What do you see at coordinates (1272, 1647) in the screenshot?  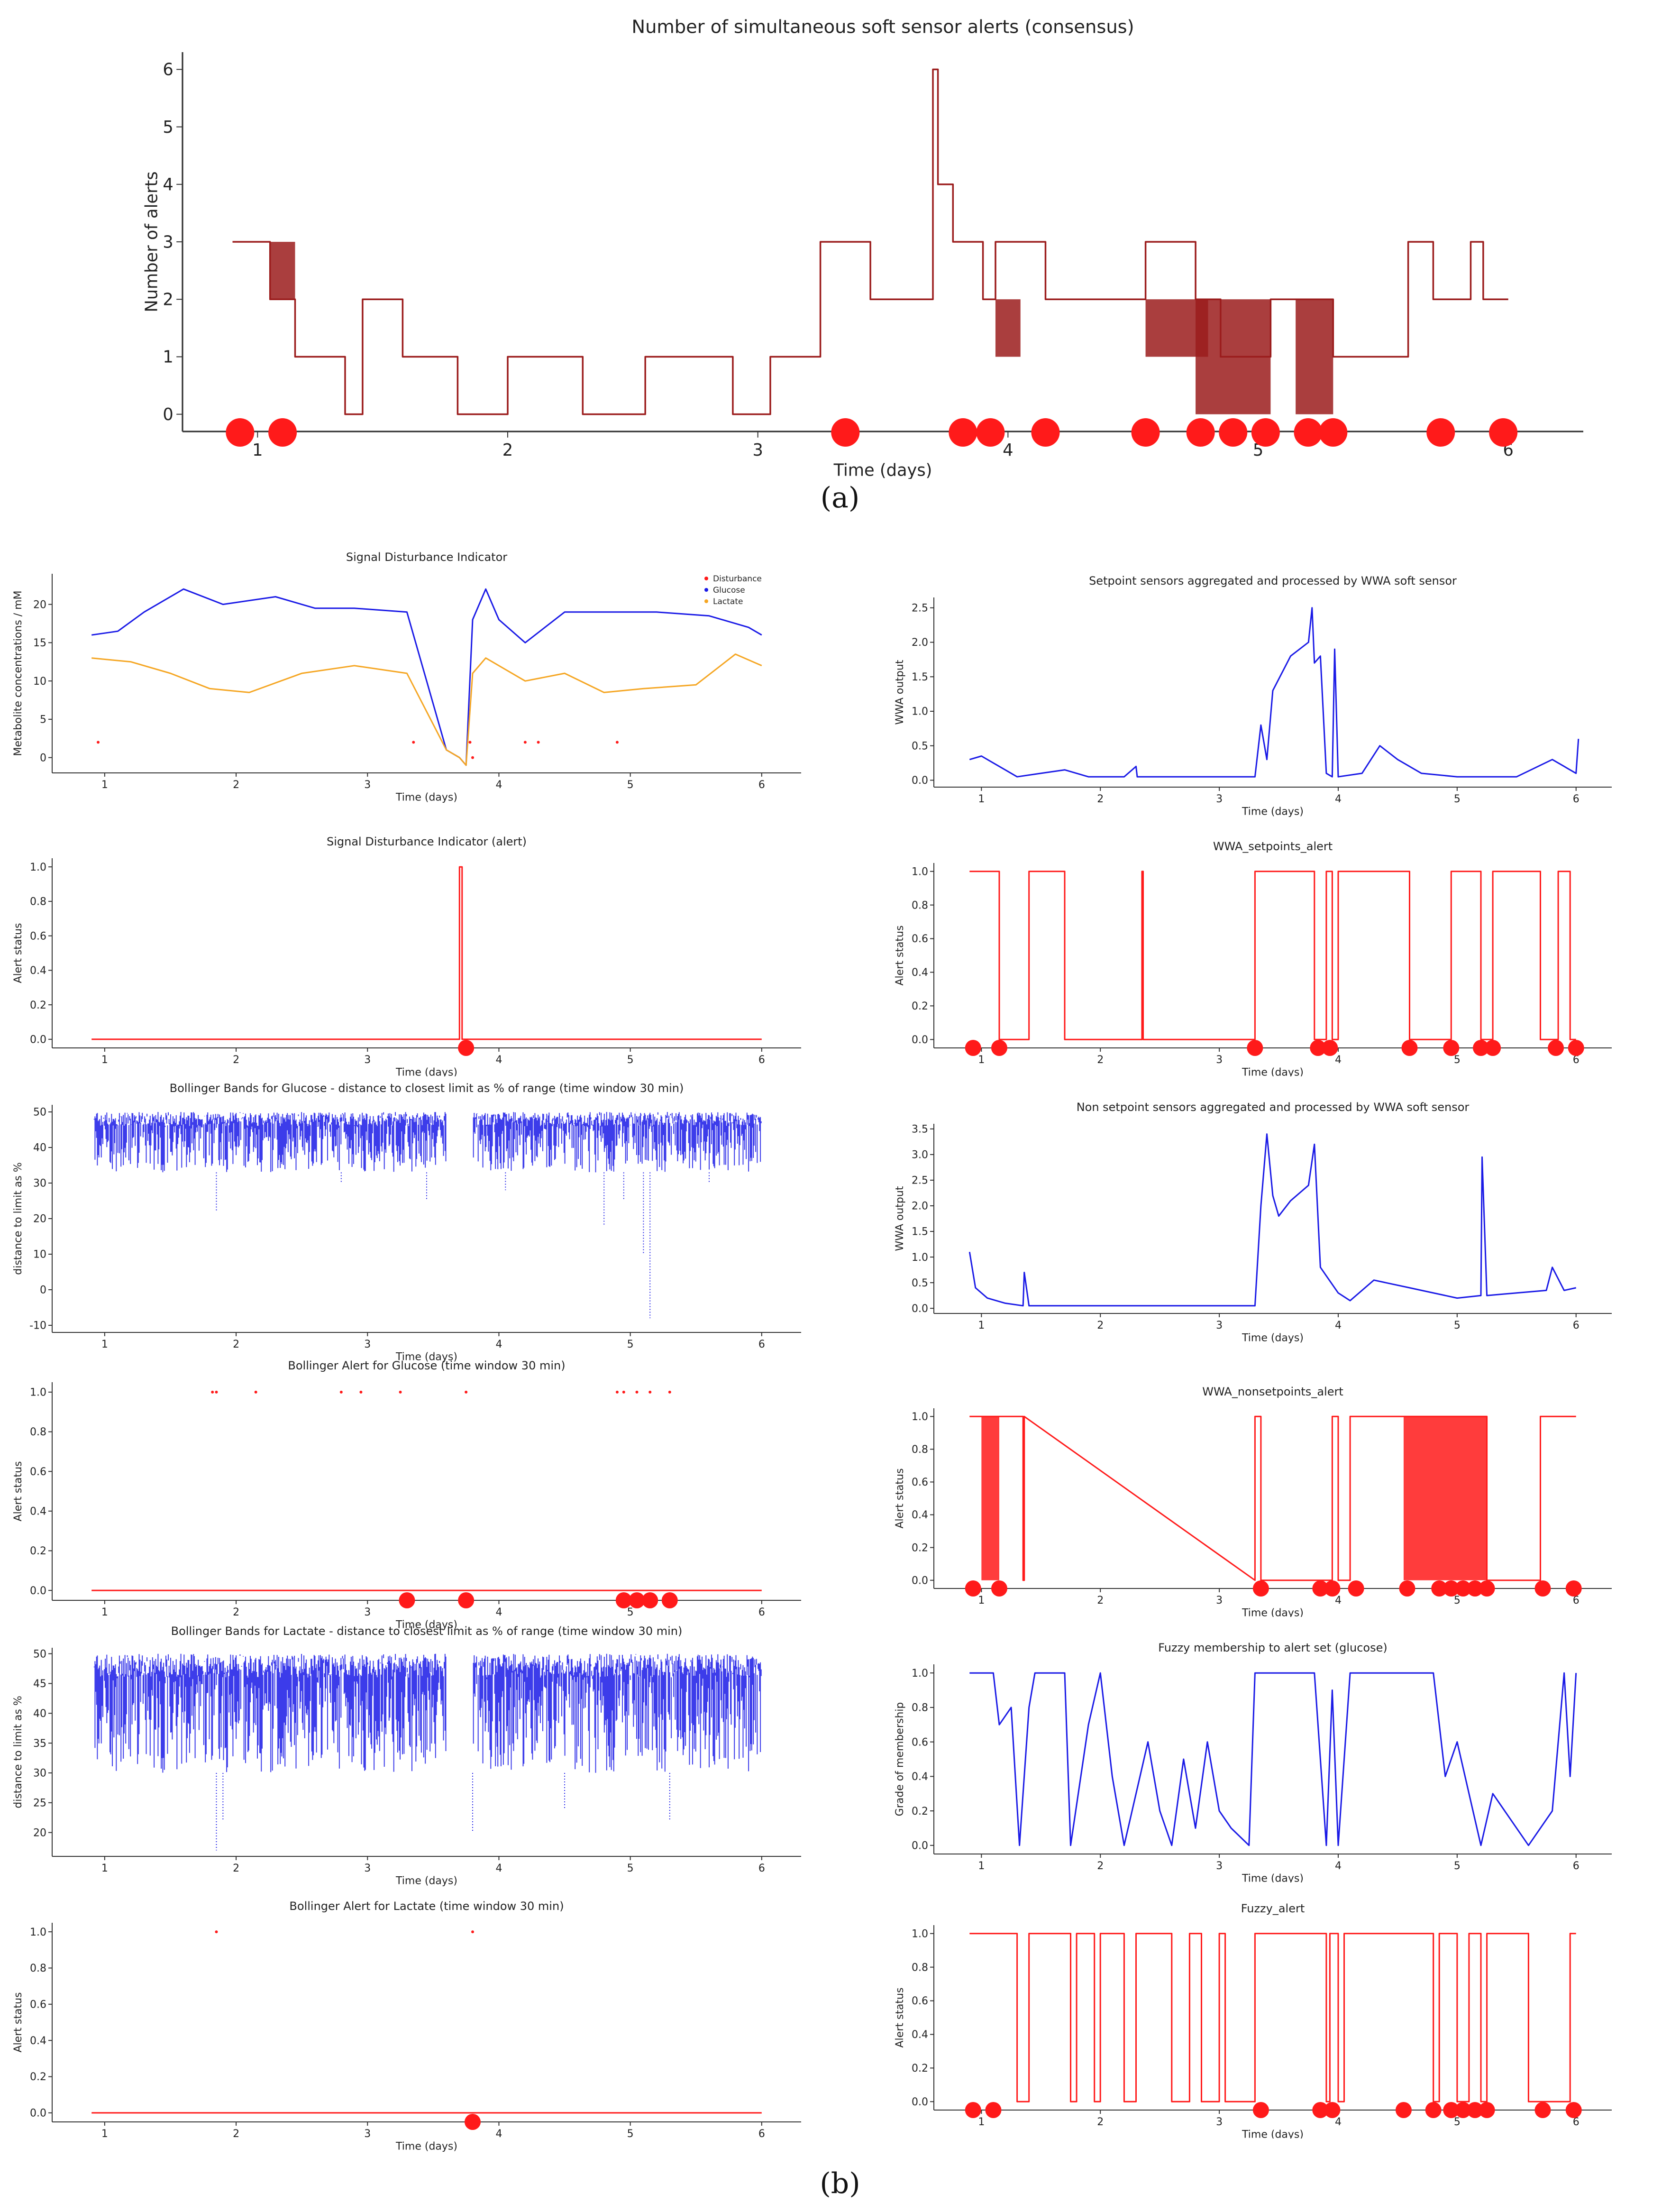 I see `chart-title: Fuzzy membership to alert set (glucose)` at bounding box center [1272, 1647].